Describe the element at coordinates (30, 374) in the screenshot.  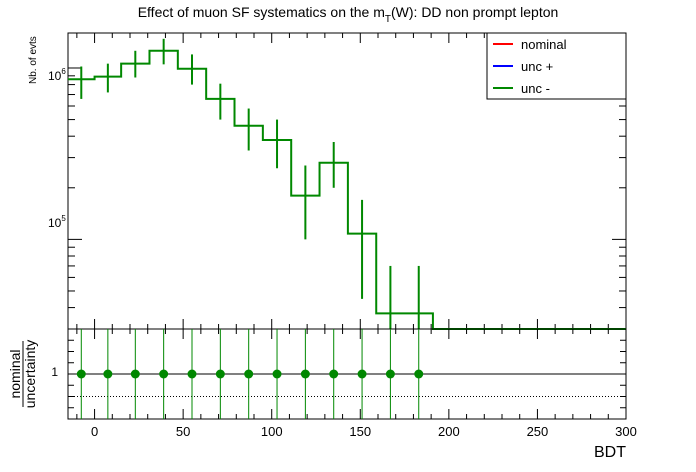
I see `ratio-y-label-denominator: uncertainty` at that location.